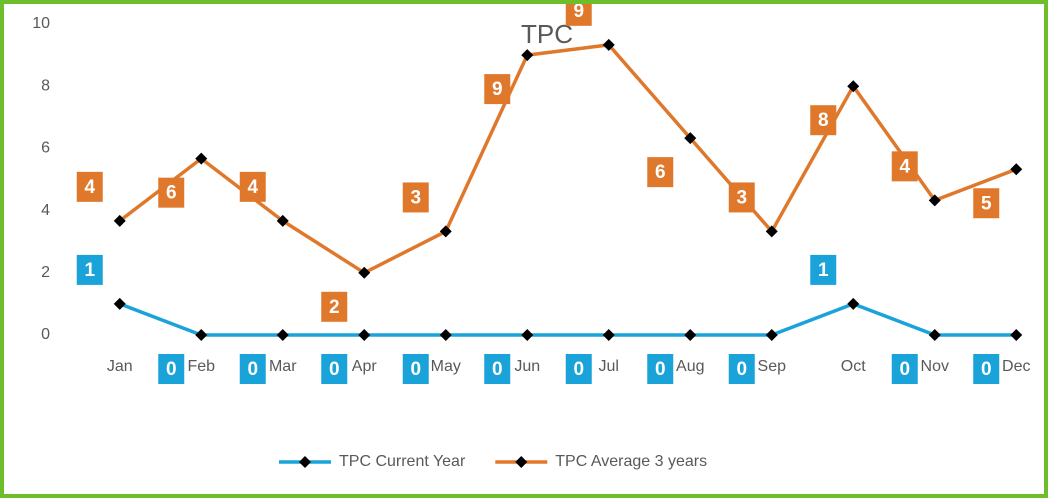 The height and width of the screenshot is (499, 1048). I want to click on data-label-text: 3, so click(741, 197).